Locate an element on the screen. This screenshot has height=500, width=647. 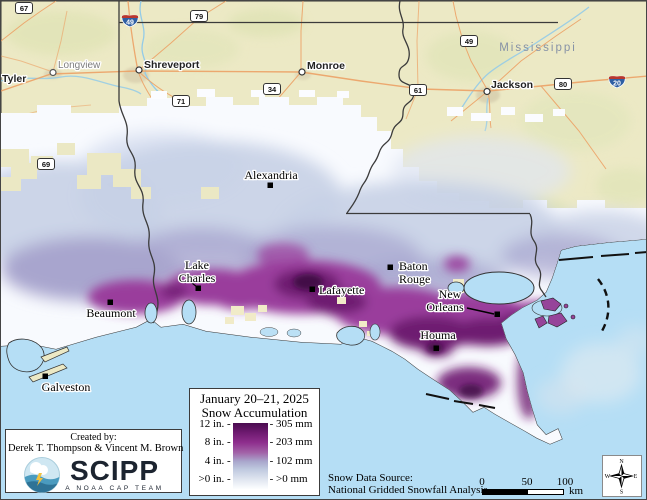
shield-us67: 67 is located at coordinates (24, 8).